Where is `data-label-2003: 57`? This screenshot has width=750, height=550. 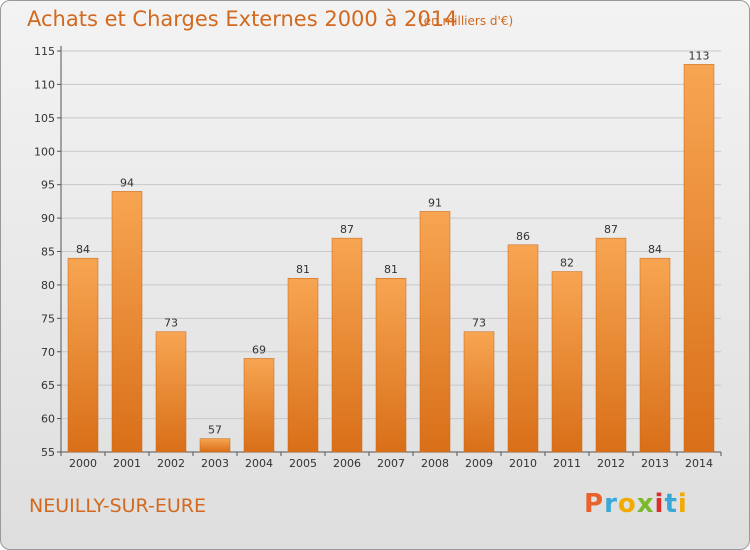 data-label-2003: 57 is located at coordinates (215, 430).